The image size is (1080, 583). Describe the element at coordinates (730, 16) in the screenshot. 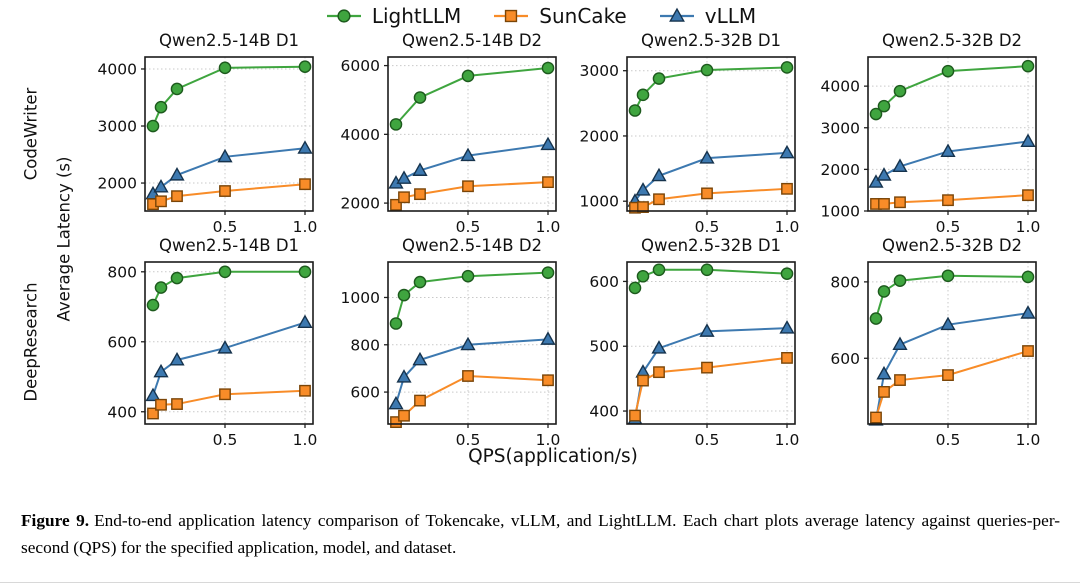

I see `legend-label: vLLM` at that location.